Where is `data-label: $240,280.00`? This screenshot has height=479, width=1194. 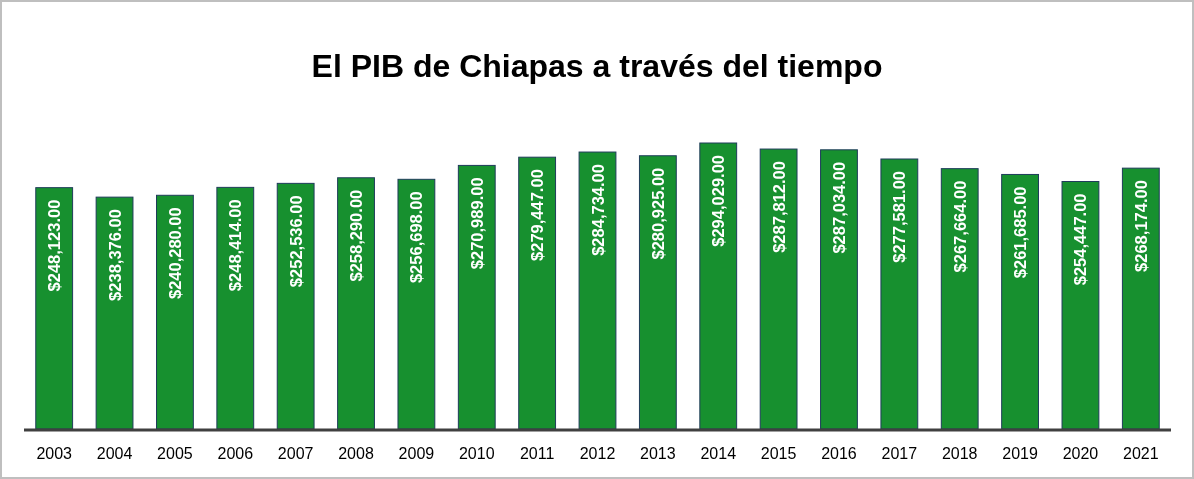 data-label: $240,280.00 is located at coordinates (174, 253).